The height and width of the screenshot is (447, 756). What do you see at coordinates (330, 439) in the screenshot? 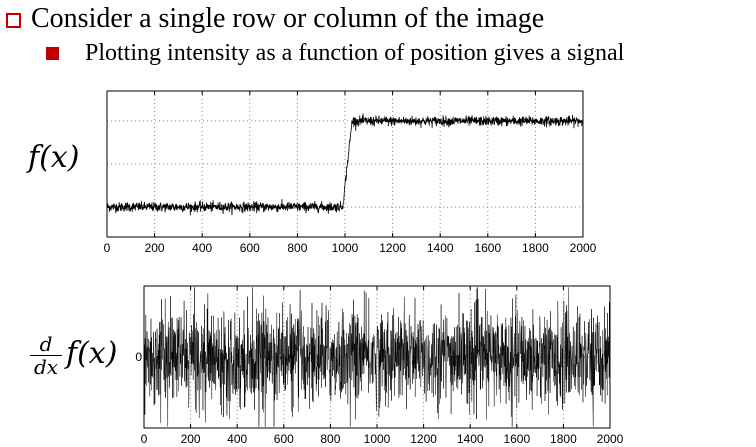
I see `chart2-x-tick-label: 800` at bounding box center [330, 439].